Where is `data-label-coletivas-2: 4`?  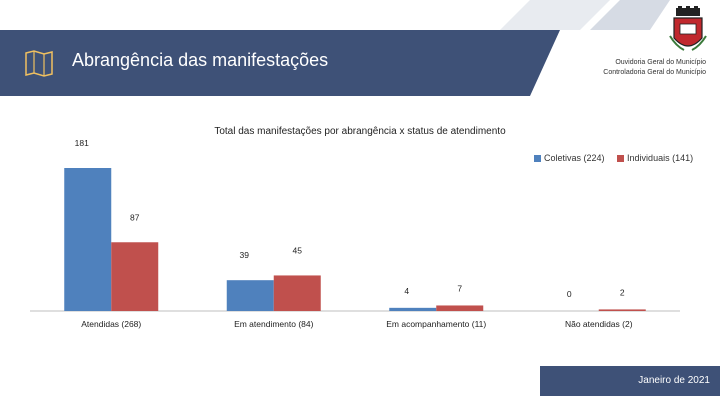
data-label-coletivas-2: 4 is located at coordinates (406, 291).